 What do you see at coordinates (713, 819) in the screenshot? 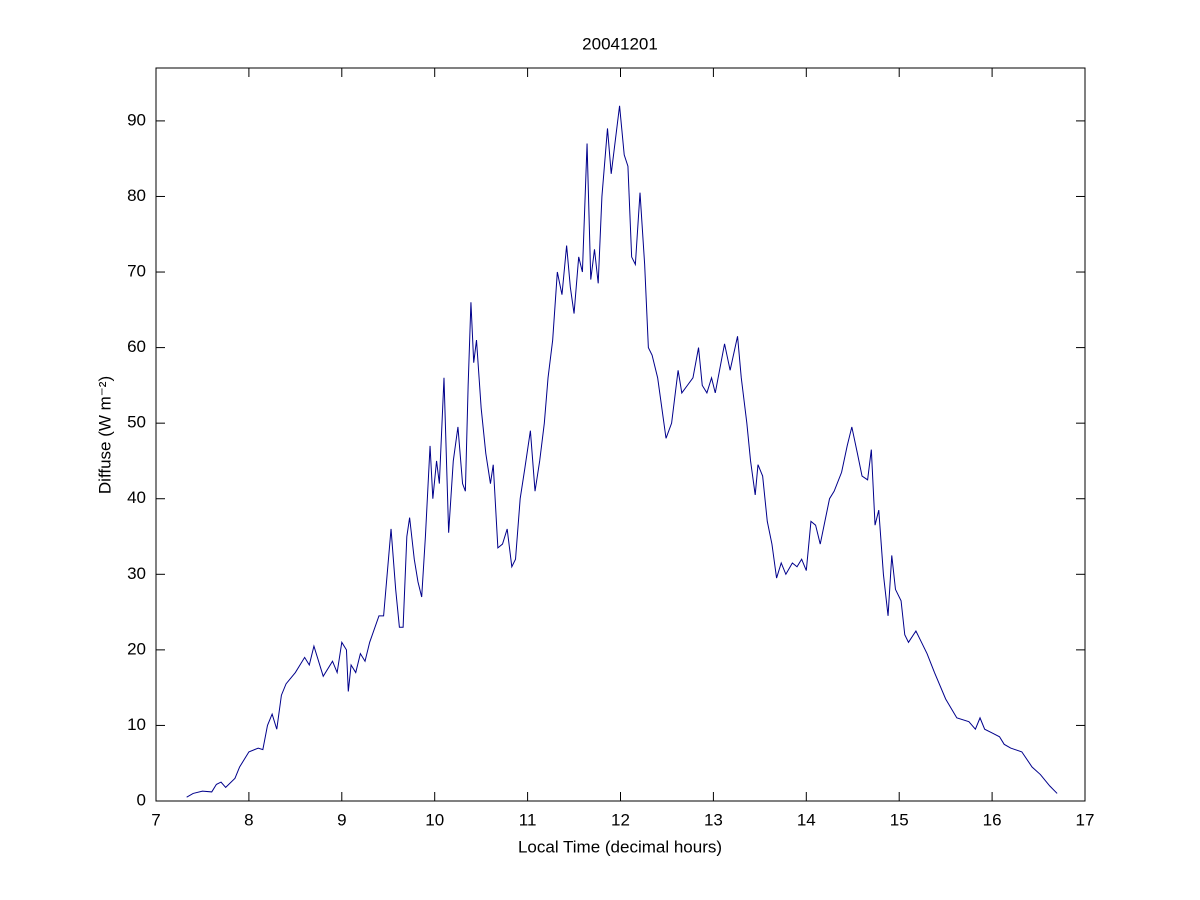
I see `x-tick-label: 13` at bounding box center [713, 819].